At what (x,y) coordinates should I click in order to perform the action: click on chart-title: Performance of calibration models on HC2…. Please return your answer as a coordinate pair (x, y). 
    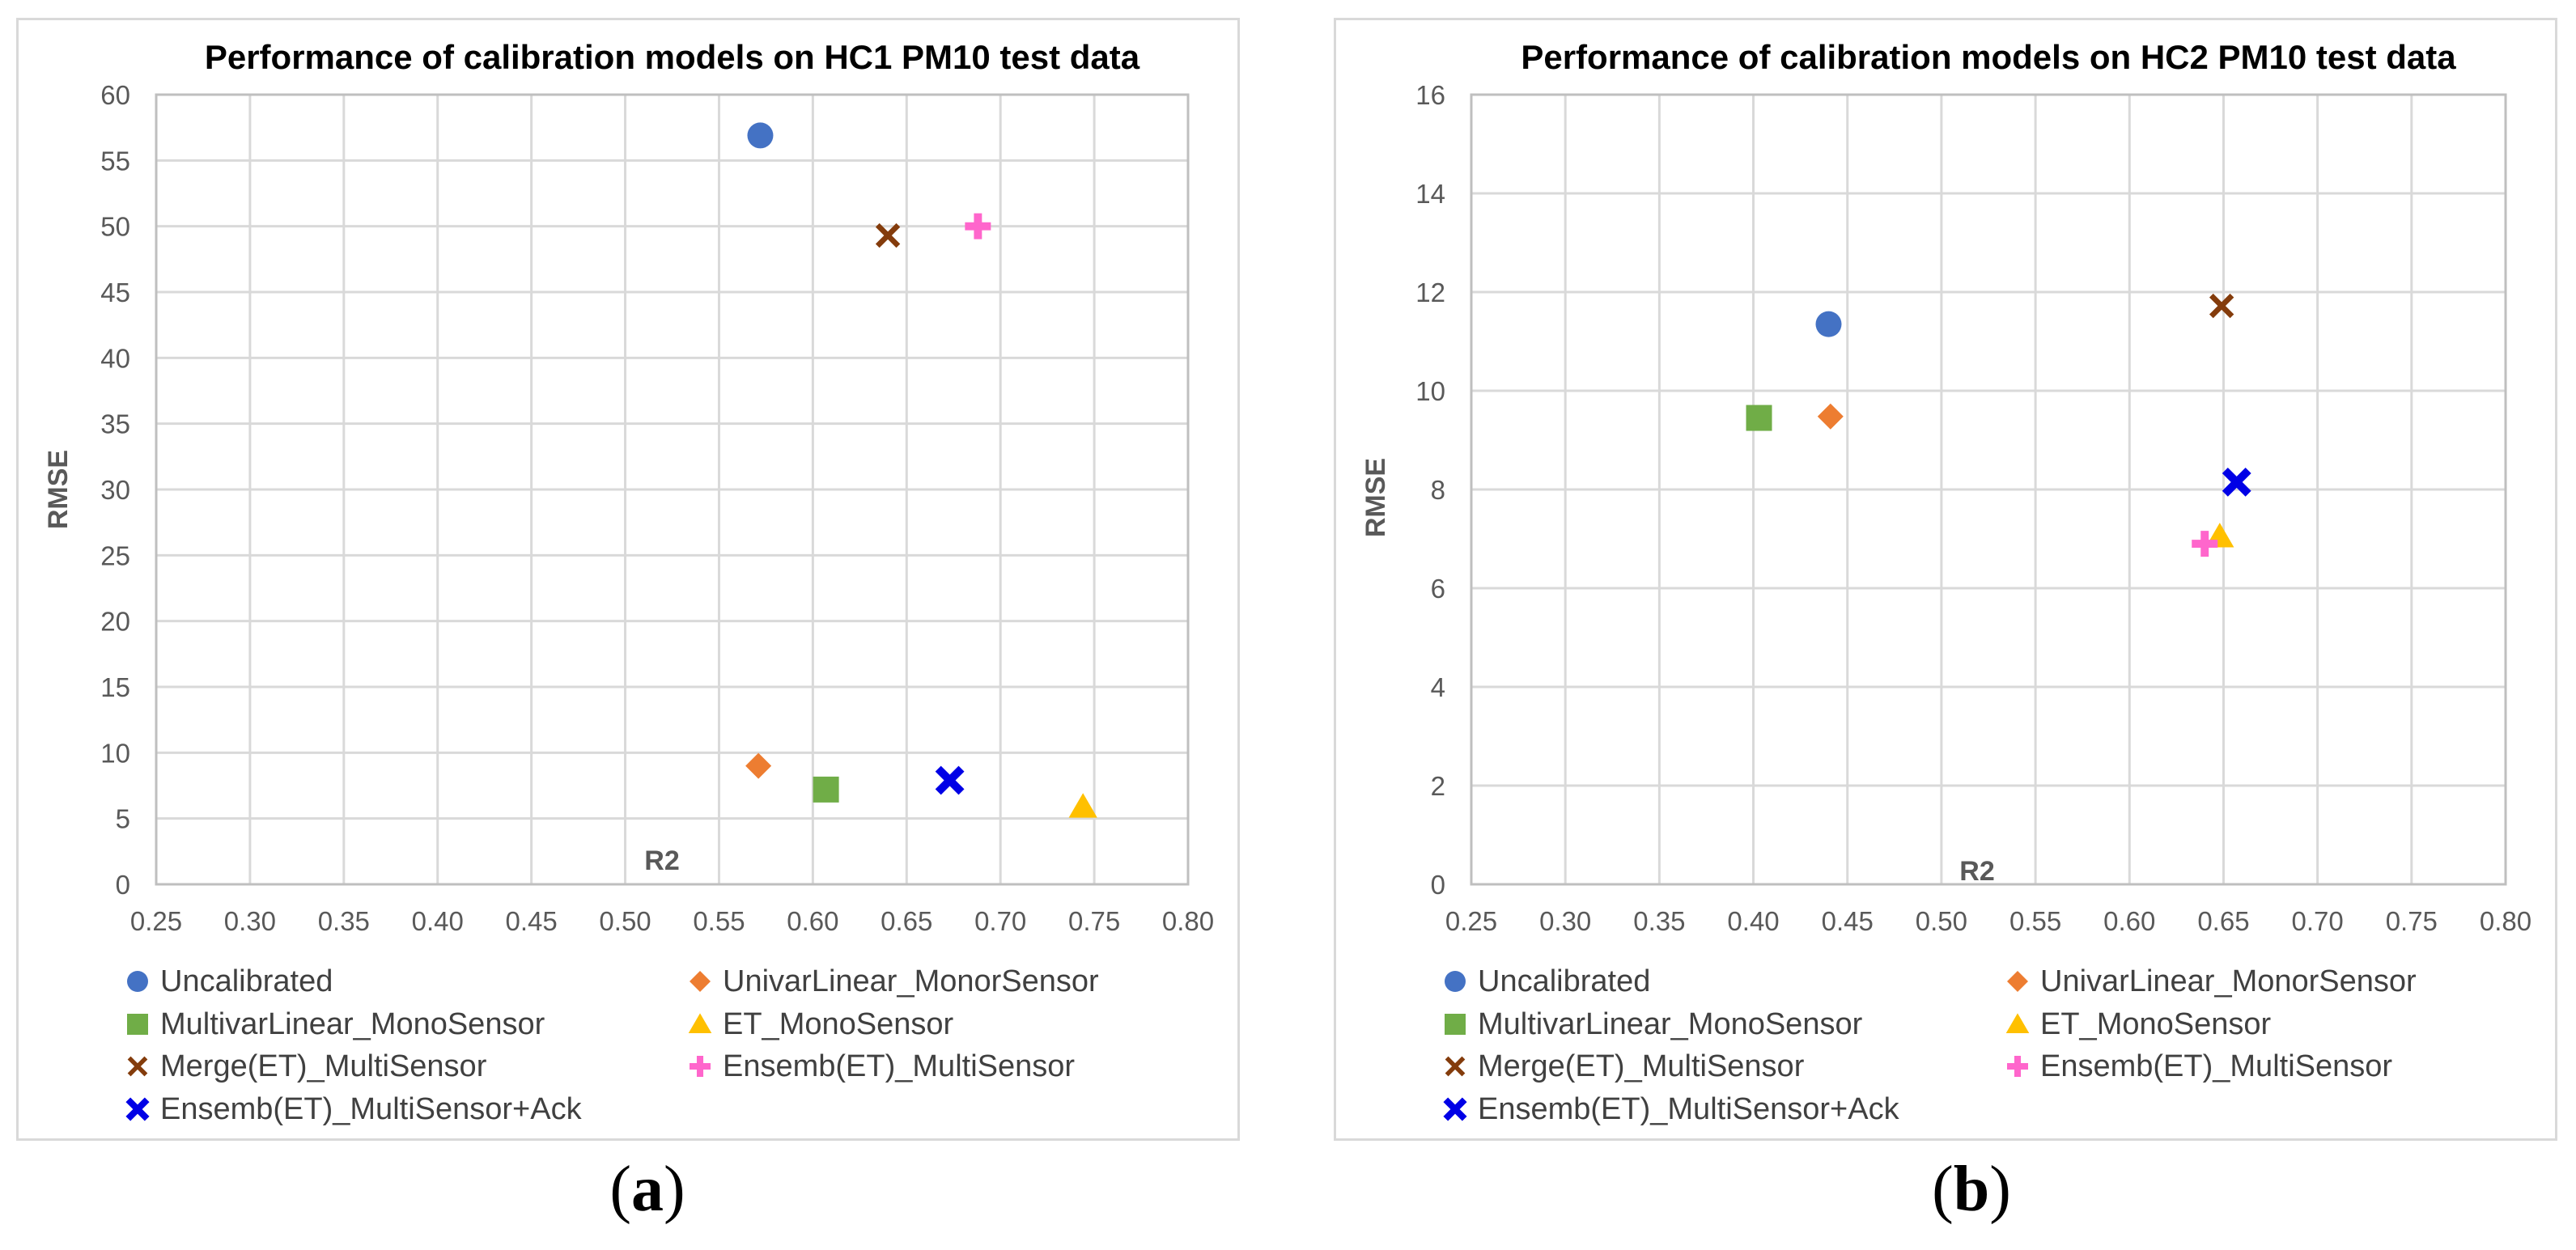
    Looking at the image, I should click on (1988, 57).